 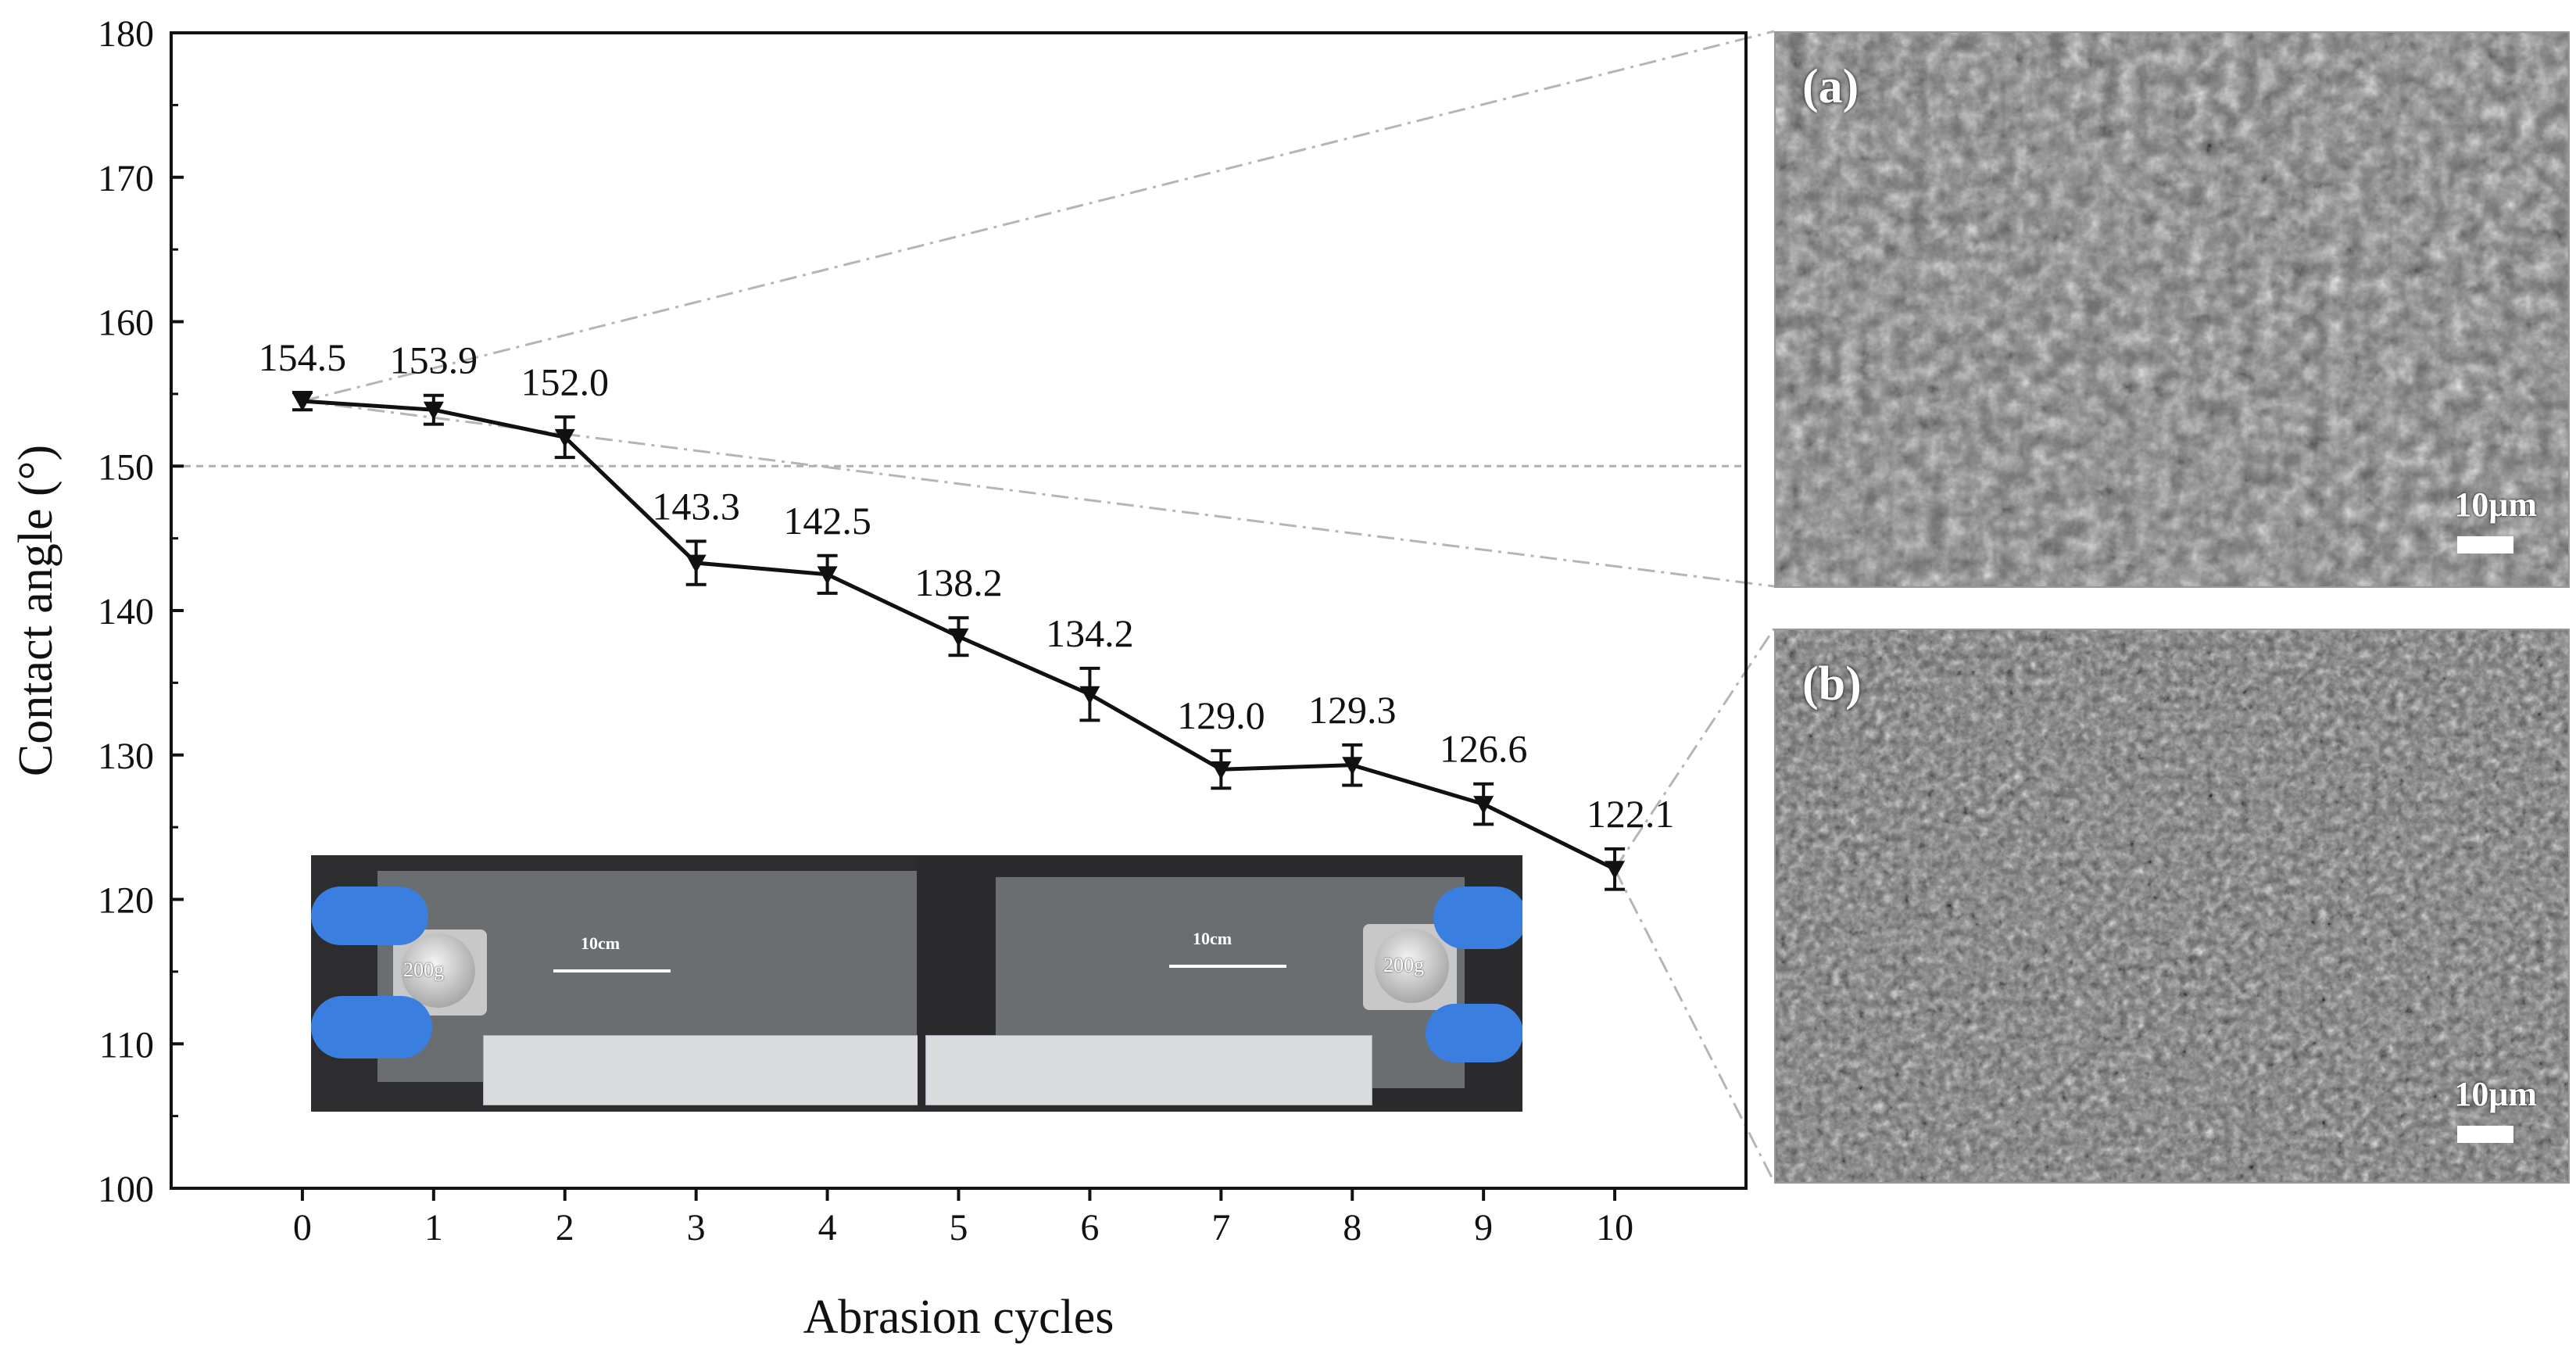 I want to click on y-tick-label: 140, so click(x=126, y=611).